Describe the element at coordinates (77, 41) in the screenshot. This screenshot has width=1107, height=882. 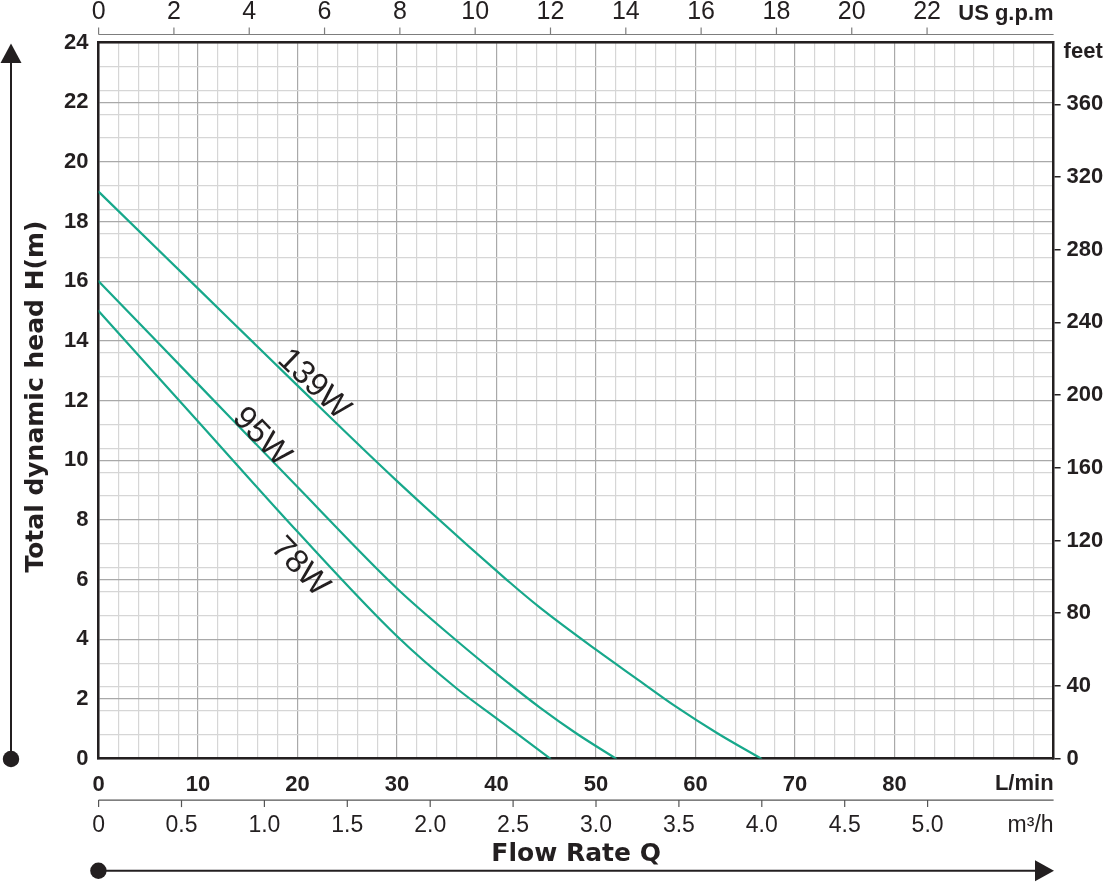
I see `y-tick-label: 24` at that location.